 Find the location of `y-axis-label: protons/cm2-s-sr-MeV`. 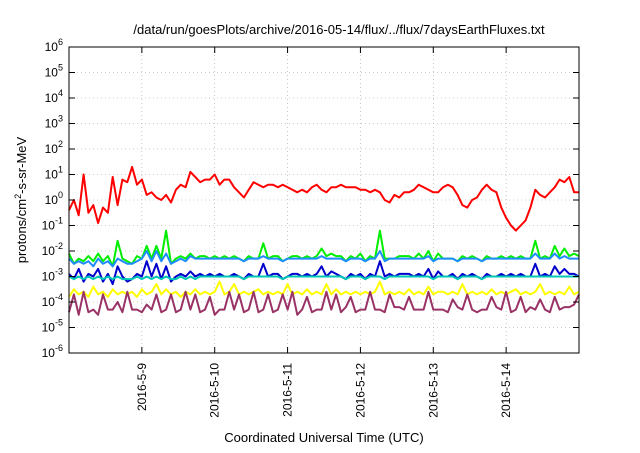

y-axis-label: protons/cm2-s-sr-MeV is located at coordinates (21, 199).